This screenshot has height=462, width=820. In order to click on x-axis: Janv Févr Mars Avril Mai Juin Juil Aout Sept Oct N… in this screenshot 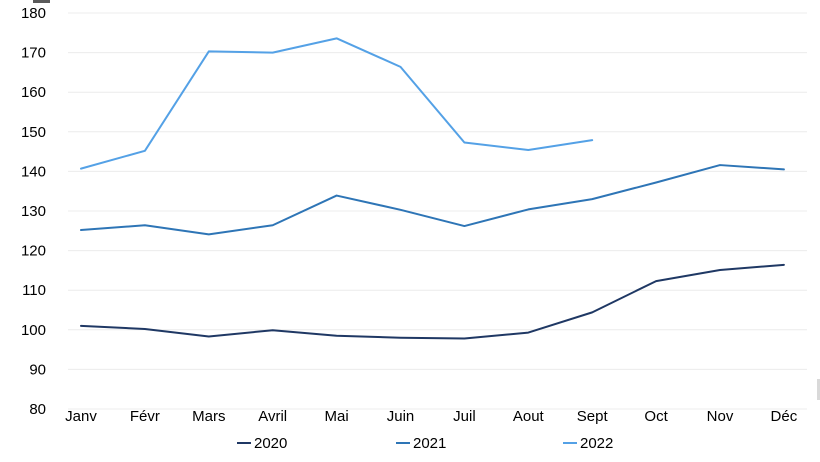, I will do `click(431, 416)`.